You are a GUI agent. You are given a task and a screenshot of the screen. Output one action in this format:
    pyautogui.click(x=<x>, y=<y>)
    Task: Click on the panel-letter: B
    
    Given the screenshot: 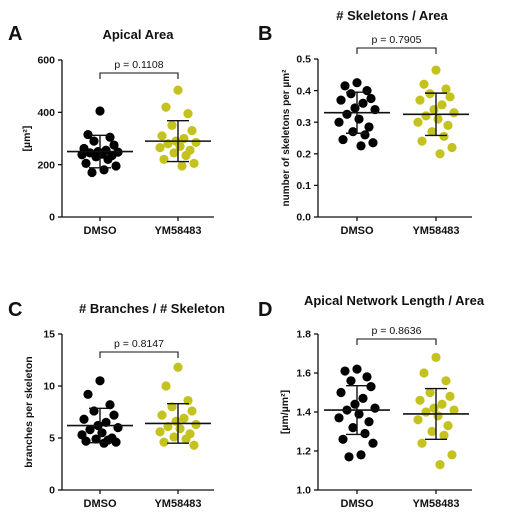 What is the action you would take?
    pyautogui.click(x=265, y=34)
    